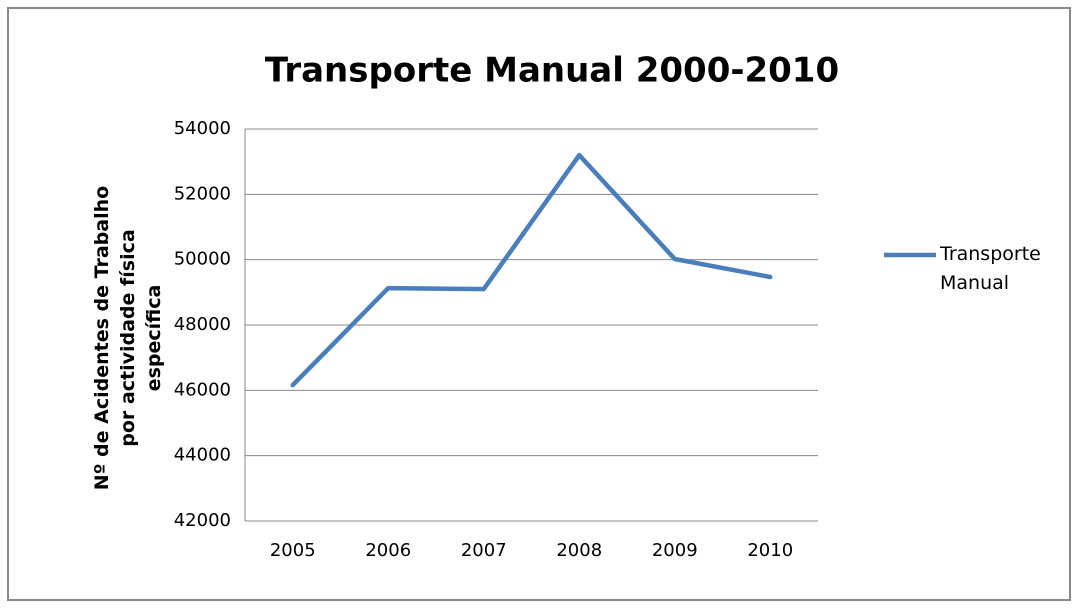 Image resolution: width=1078 pixels, height=608 pixels. I want to click on y-tick-label: 44000, so click(202, 455).